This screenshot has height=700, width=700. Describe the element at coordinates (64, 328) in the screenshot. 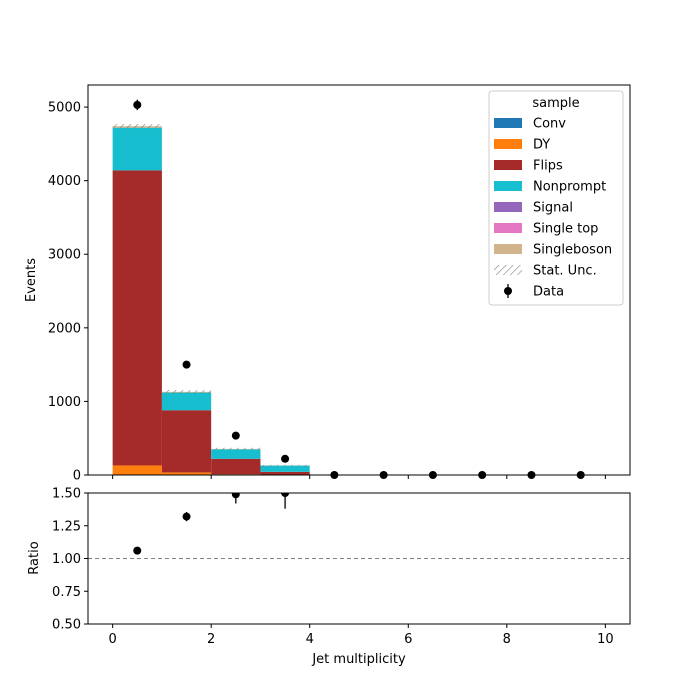

I see `main-y-tick-label: 2000` at that location.